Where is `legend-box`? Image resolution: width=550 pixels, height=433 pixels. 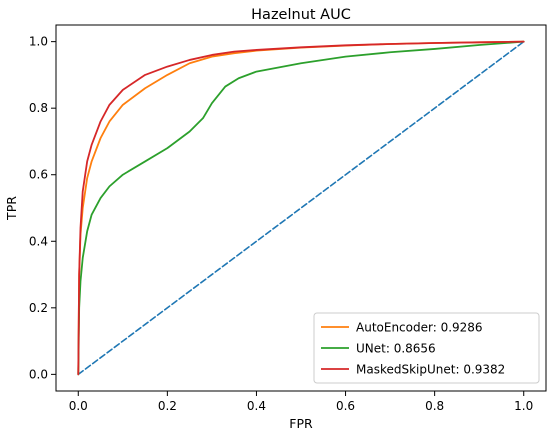 legend-box is located at coordinates (426, 348).